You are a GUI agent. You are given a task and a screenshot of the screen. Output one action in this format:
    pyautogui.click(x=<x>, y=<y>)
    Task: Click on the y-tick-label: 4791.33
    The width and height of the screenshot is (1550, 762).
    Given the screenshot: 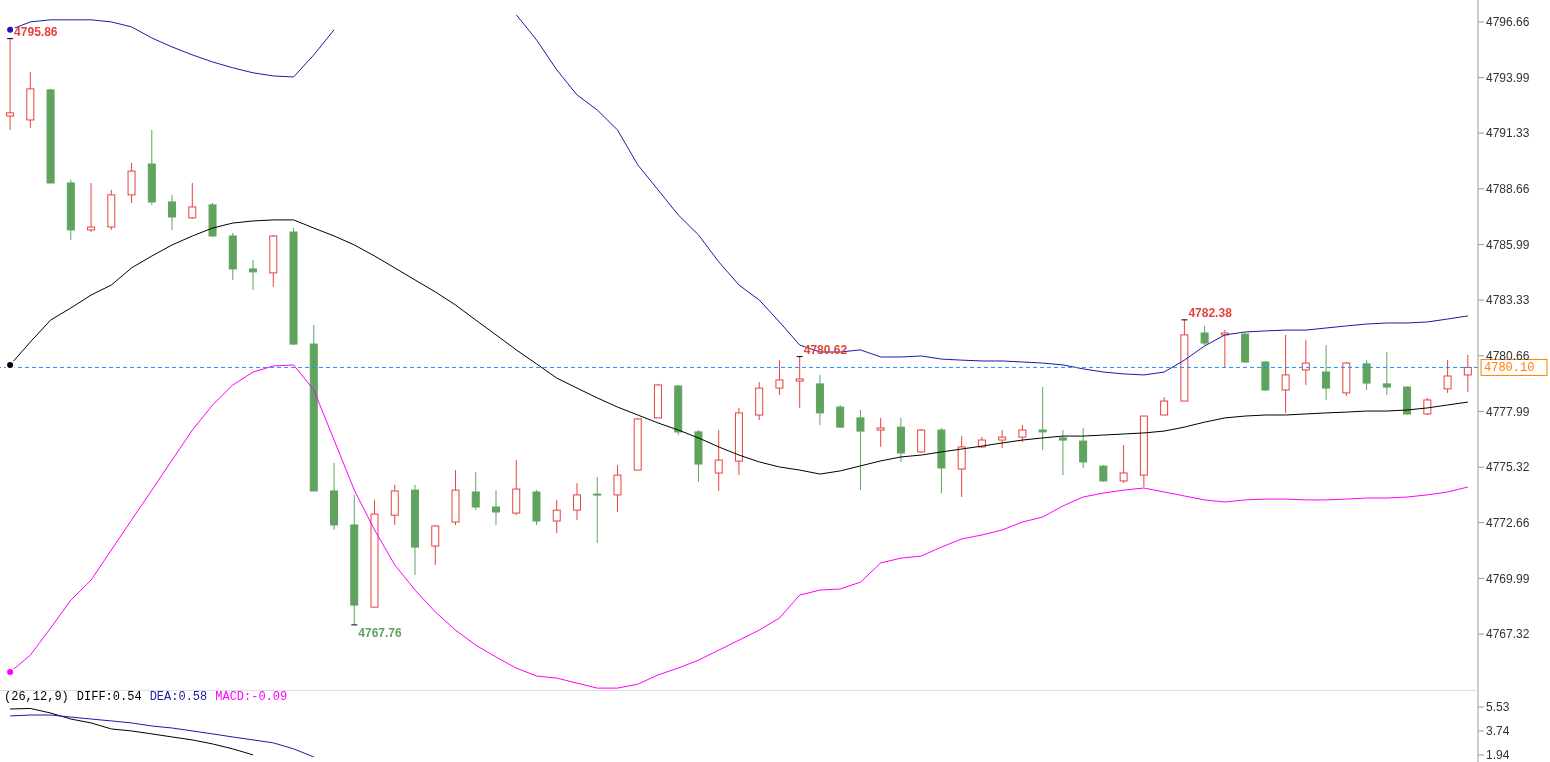 What is the action you would take?
    pyautogui.click(x=1508, y=133)
    